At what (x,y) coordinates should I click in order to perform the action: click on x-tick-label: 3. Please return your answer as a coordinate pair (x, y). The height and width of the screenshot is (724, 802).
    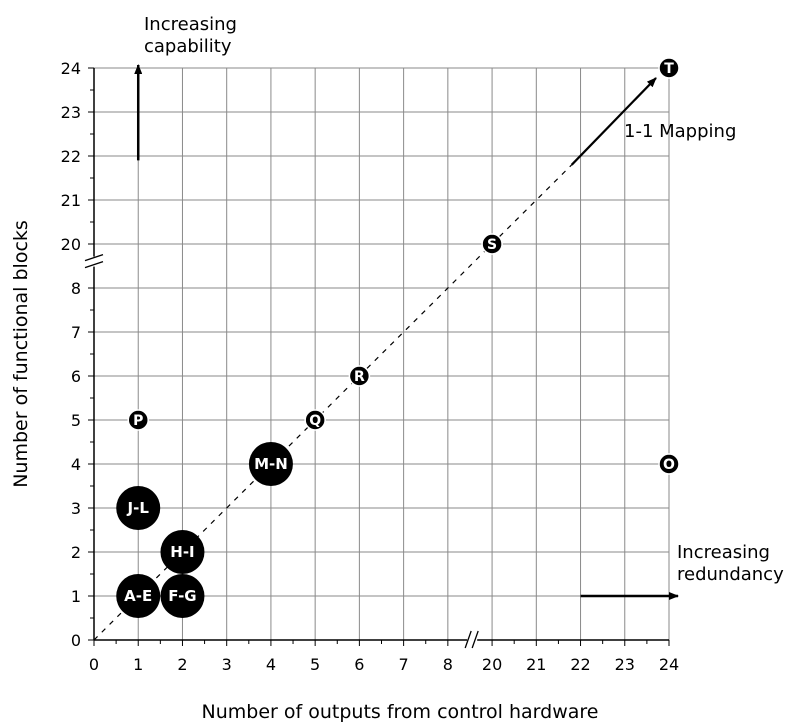
    Looking at the image, I should click on (227, 664).